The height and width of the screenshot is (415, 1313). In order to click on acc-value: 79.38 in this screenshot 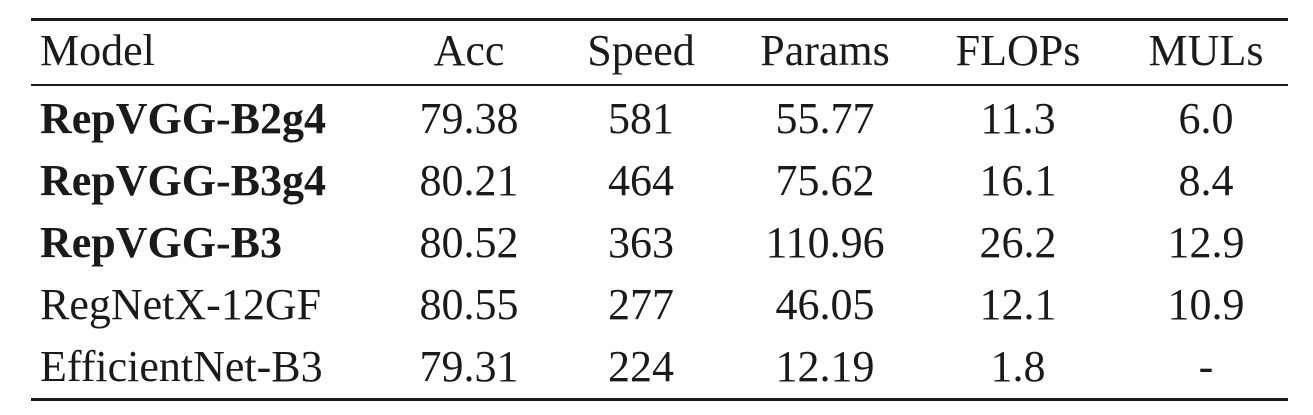, I will do `click(469, 118)`.